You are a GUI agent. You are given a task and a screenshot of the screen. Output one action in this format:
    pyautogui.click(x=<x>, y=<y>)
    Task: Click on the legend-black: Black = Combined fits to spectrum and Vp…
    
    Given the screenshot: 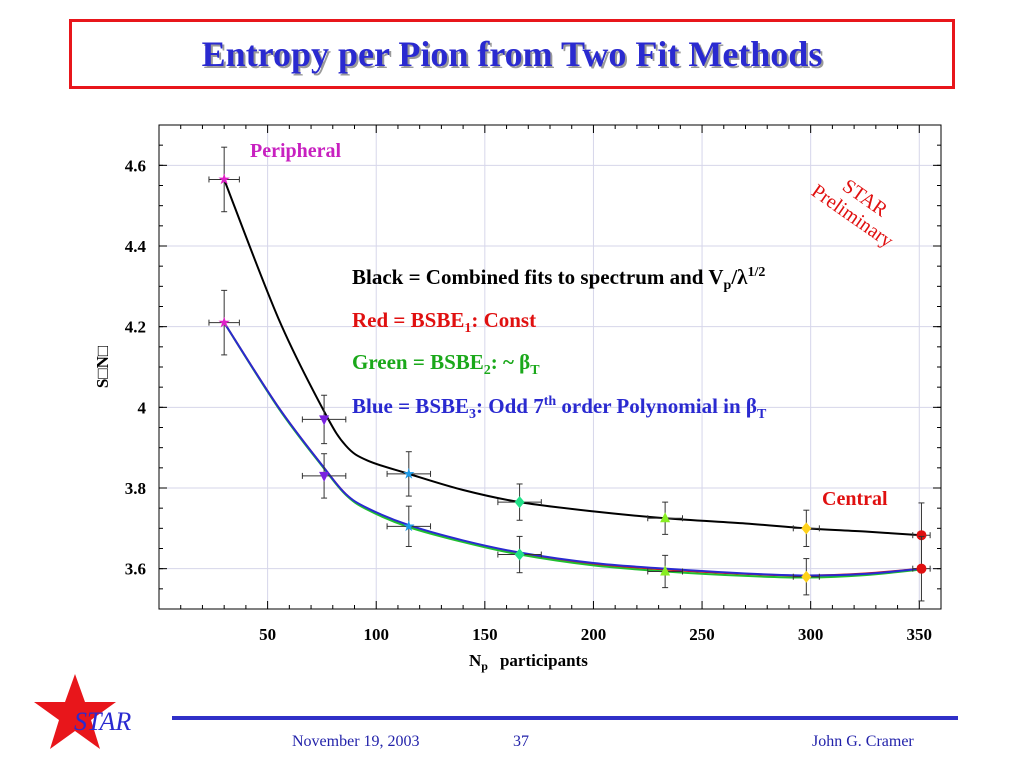 What is the action you would take?
    pyautogui.click(x=558, y=279)
    